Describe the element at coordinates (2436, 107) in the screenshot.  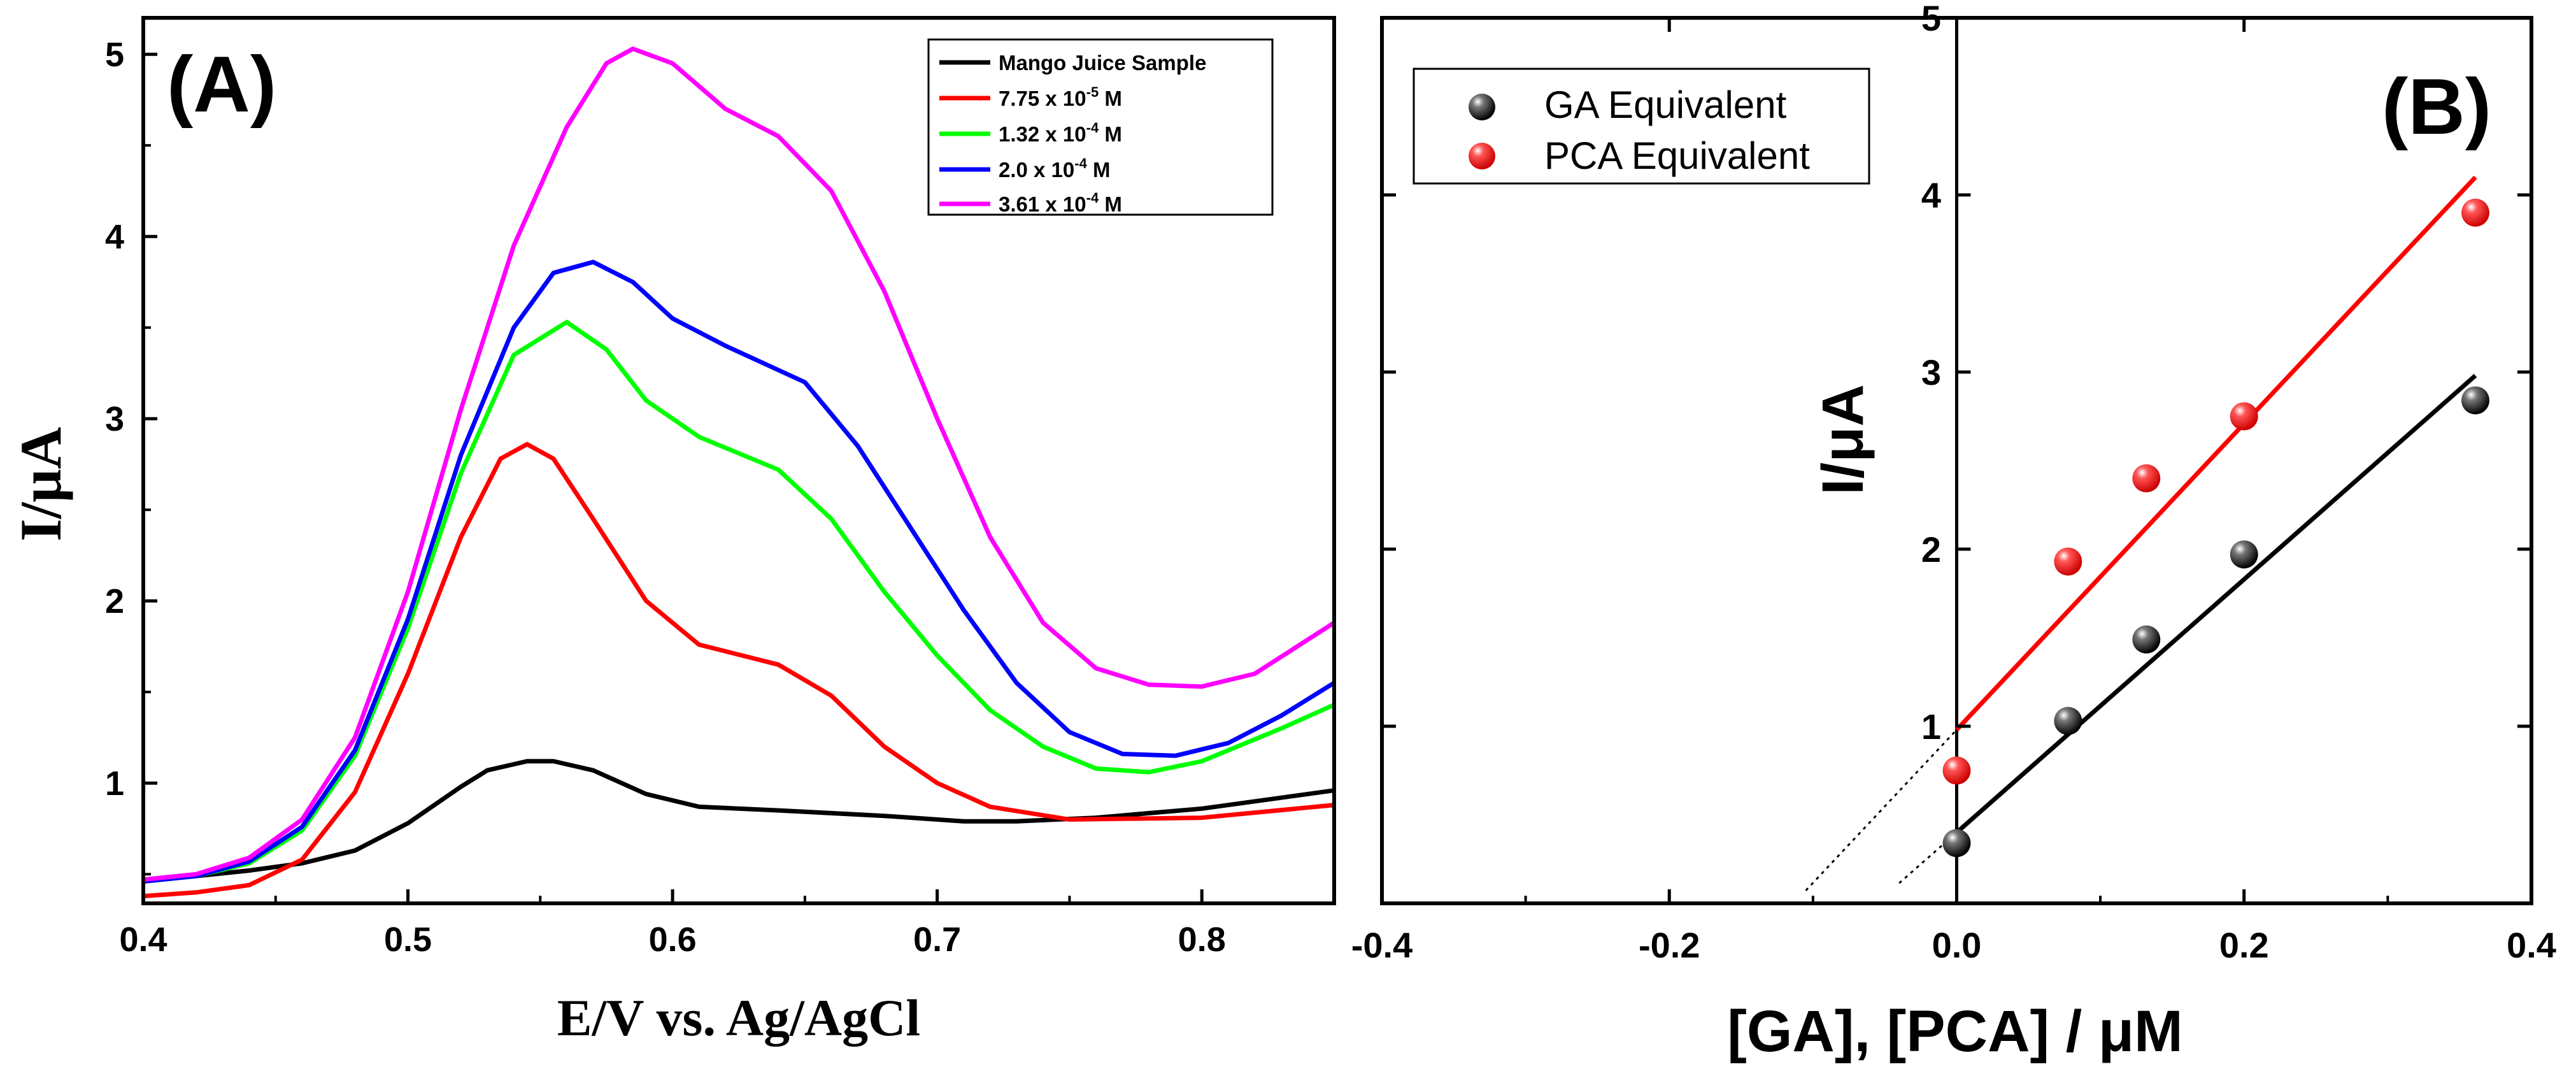
I see `panel-b-label: (B)` at that location.